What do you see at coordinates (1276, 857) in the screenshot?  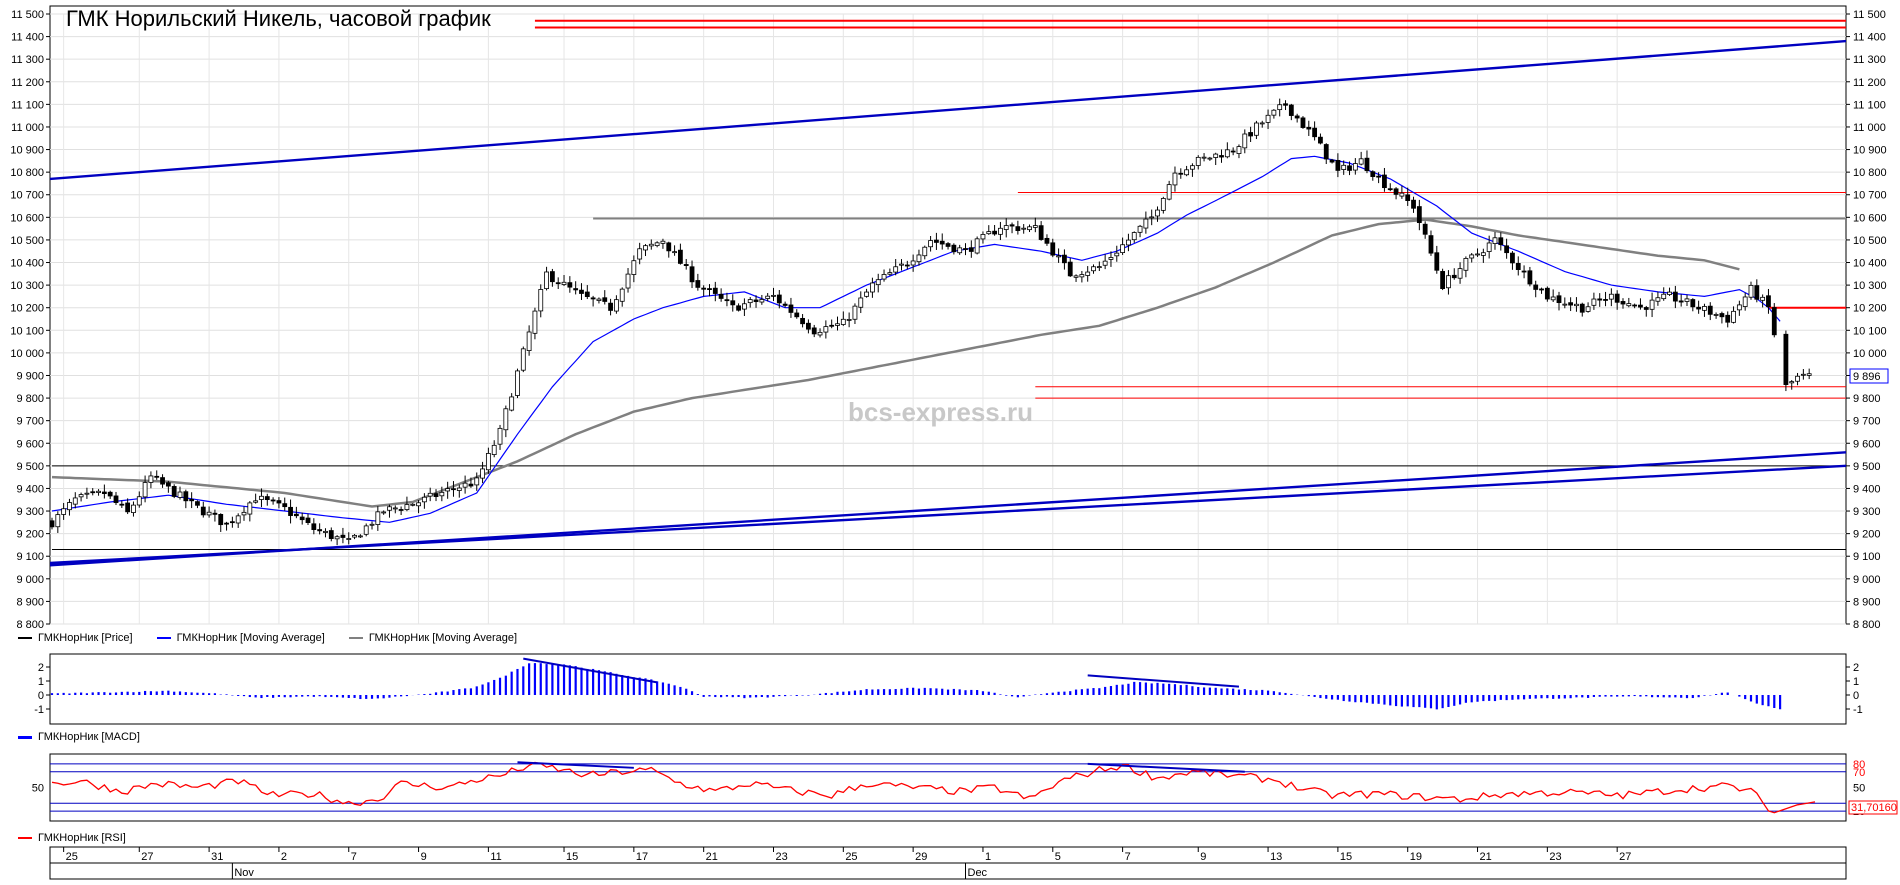 I see `x-tick-label: 13` at bounding box center [1276, 857].